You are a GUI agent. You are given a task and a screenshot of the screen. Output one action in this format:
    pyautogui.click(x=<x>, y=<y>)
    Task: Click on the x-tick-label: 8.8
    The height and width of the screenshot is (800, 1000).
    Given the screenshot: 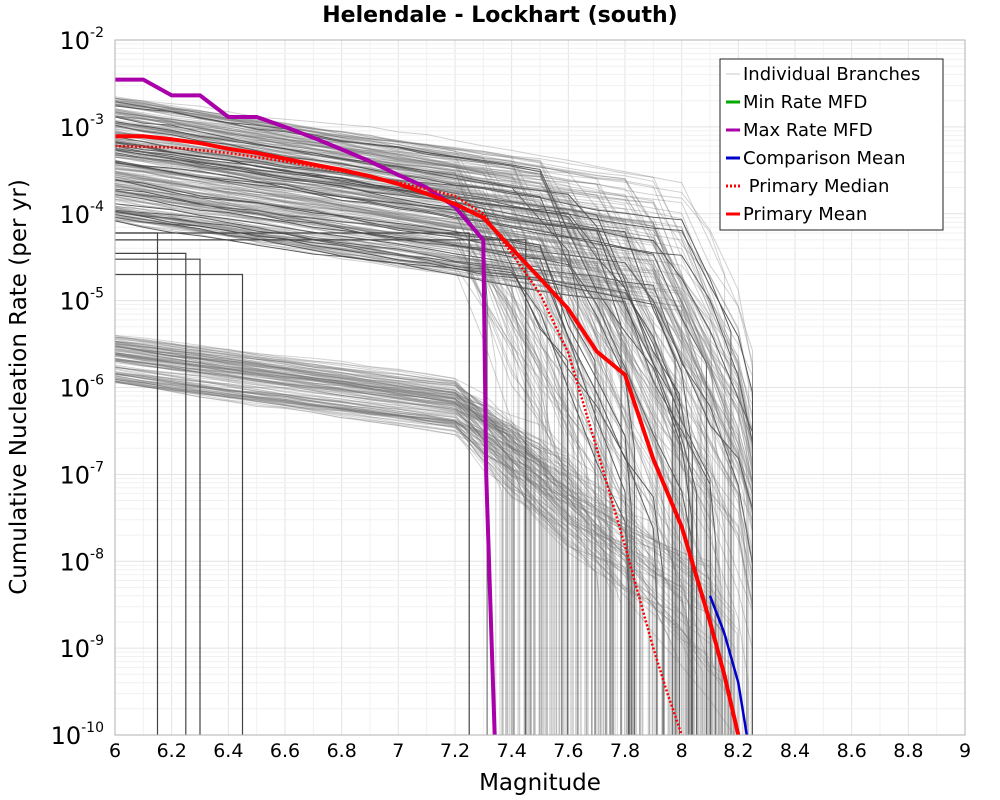 What is the action you would take?
    pyautogui.click(x=908, y=751)
    